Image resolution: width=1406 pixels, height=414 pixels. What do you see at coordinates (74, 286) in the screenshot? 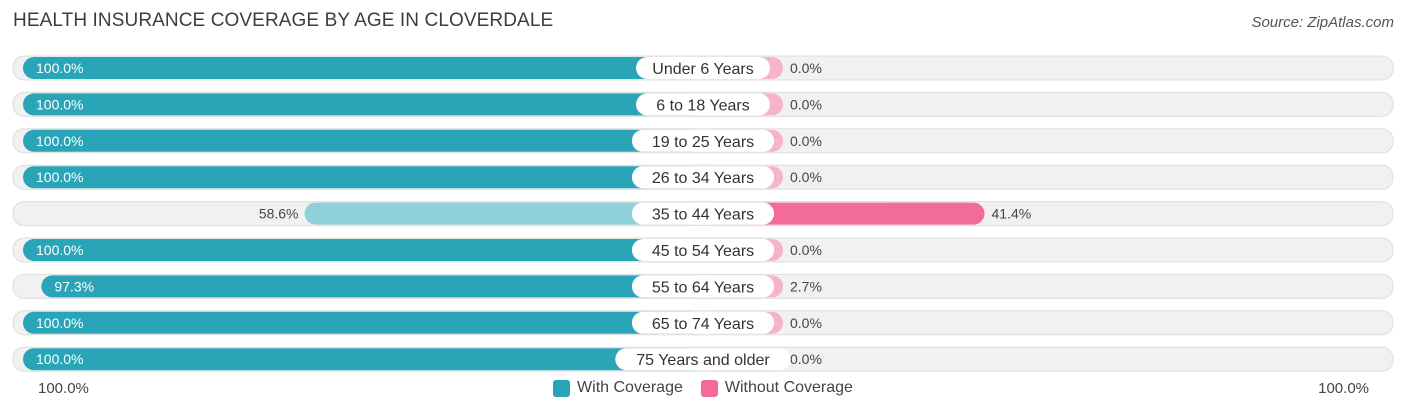
I see `value-label-with: 97.3%` at bounding box center [74, 286].